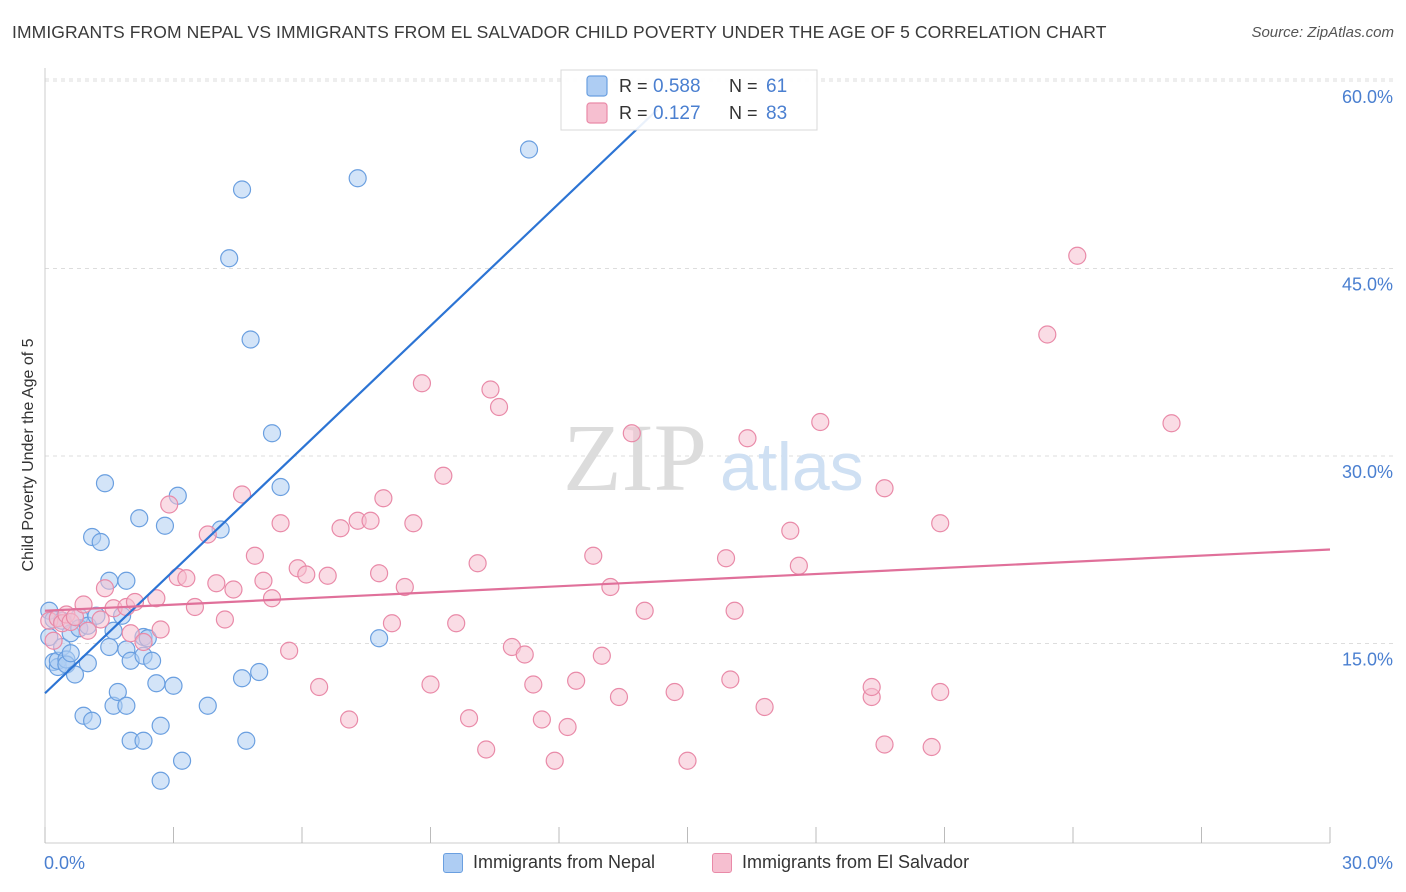  Describe the element at coordinates (776, 86) in the screenshot. I see `stats-n-value-nepal: 61` at that location.